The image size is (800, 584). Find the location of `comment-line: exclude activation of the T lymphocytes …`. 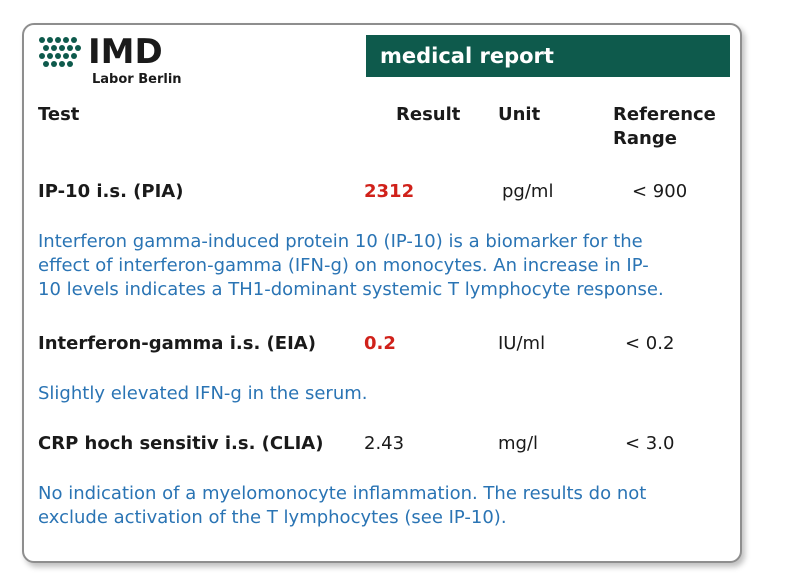

comment-line: exclude activation of the T lymphocytes … is located at coordinates (272, 517).